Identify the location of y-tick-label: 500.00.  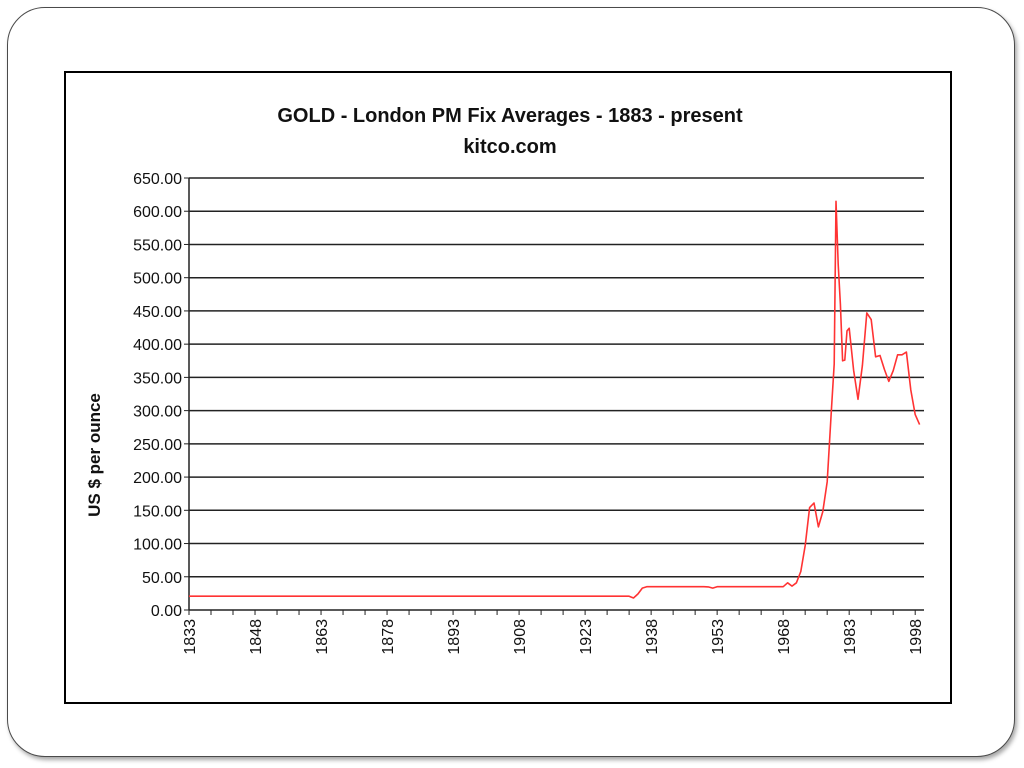
(157, 279).